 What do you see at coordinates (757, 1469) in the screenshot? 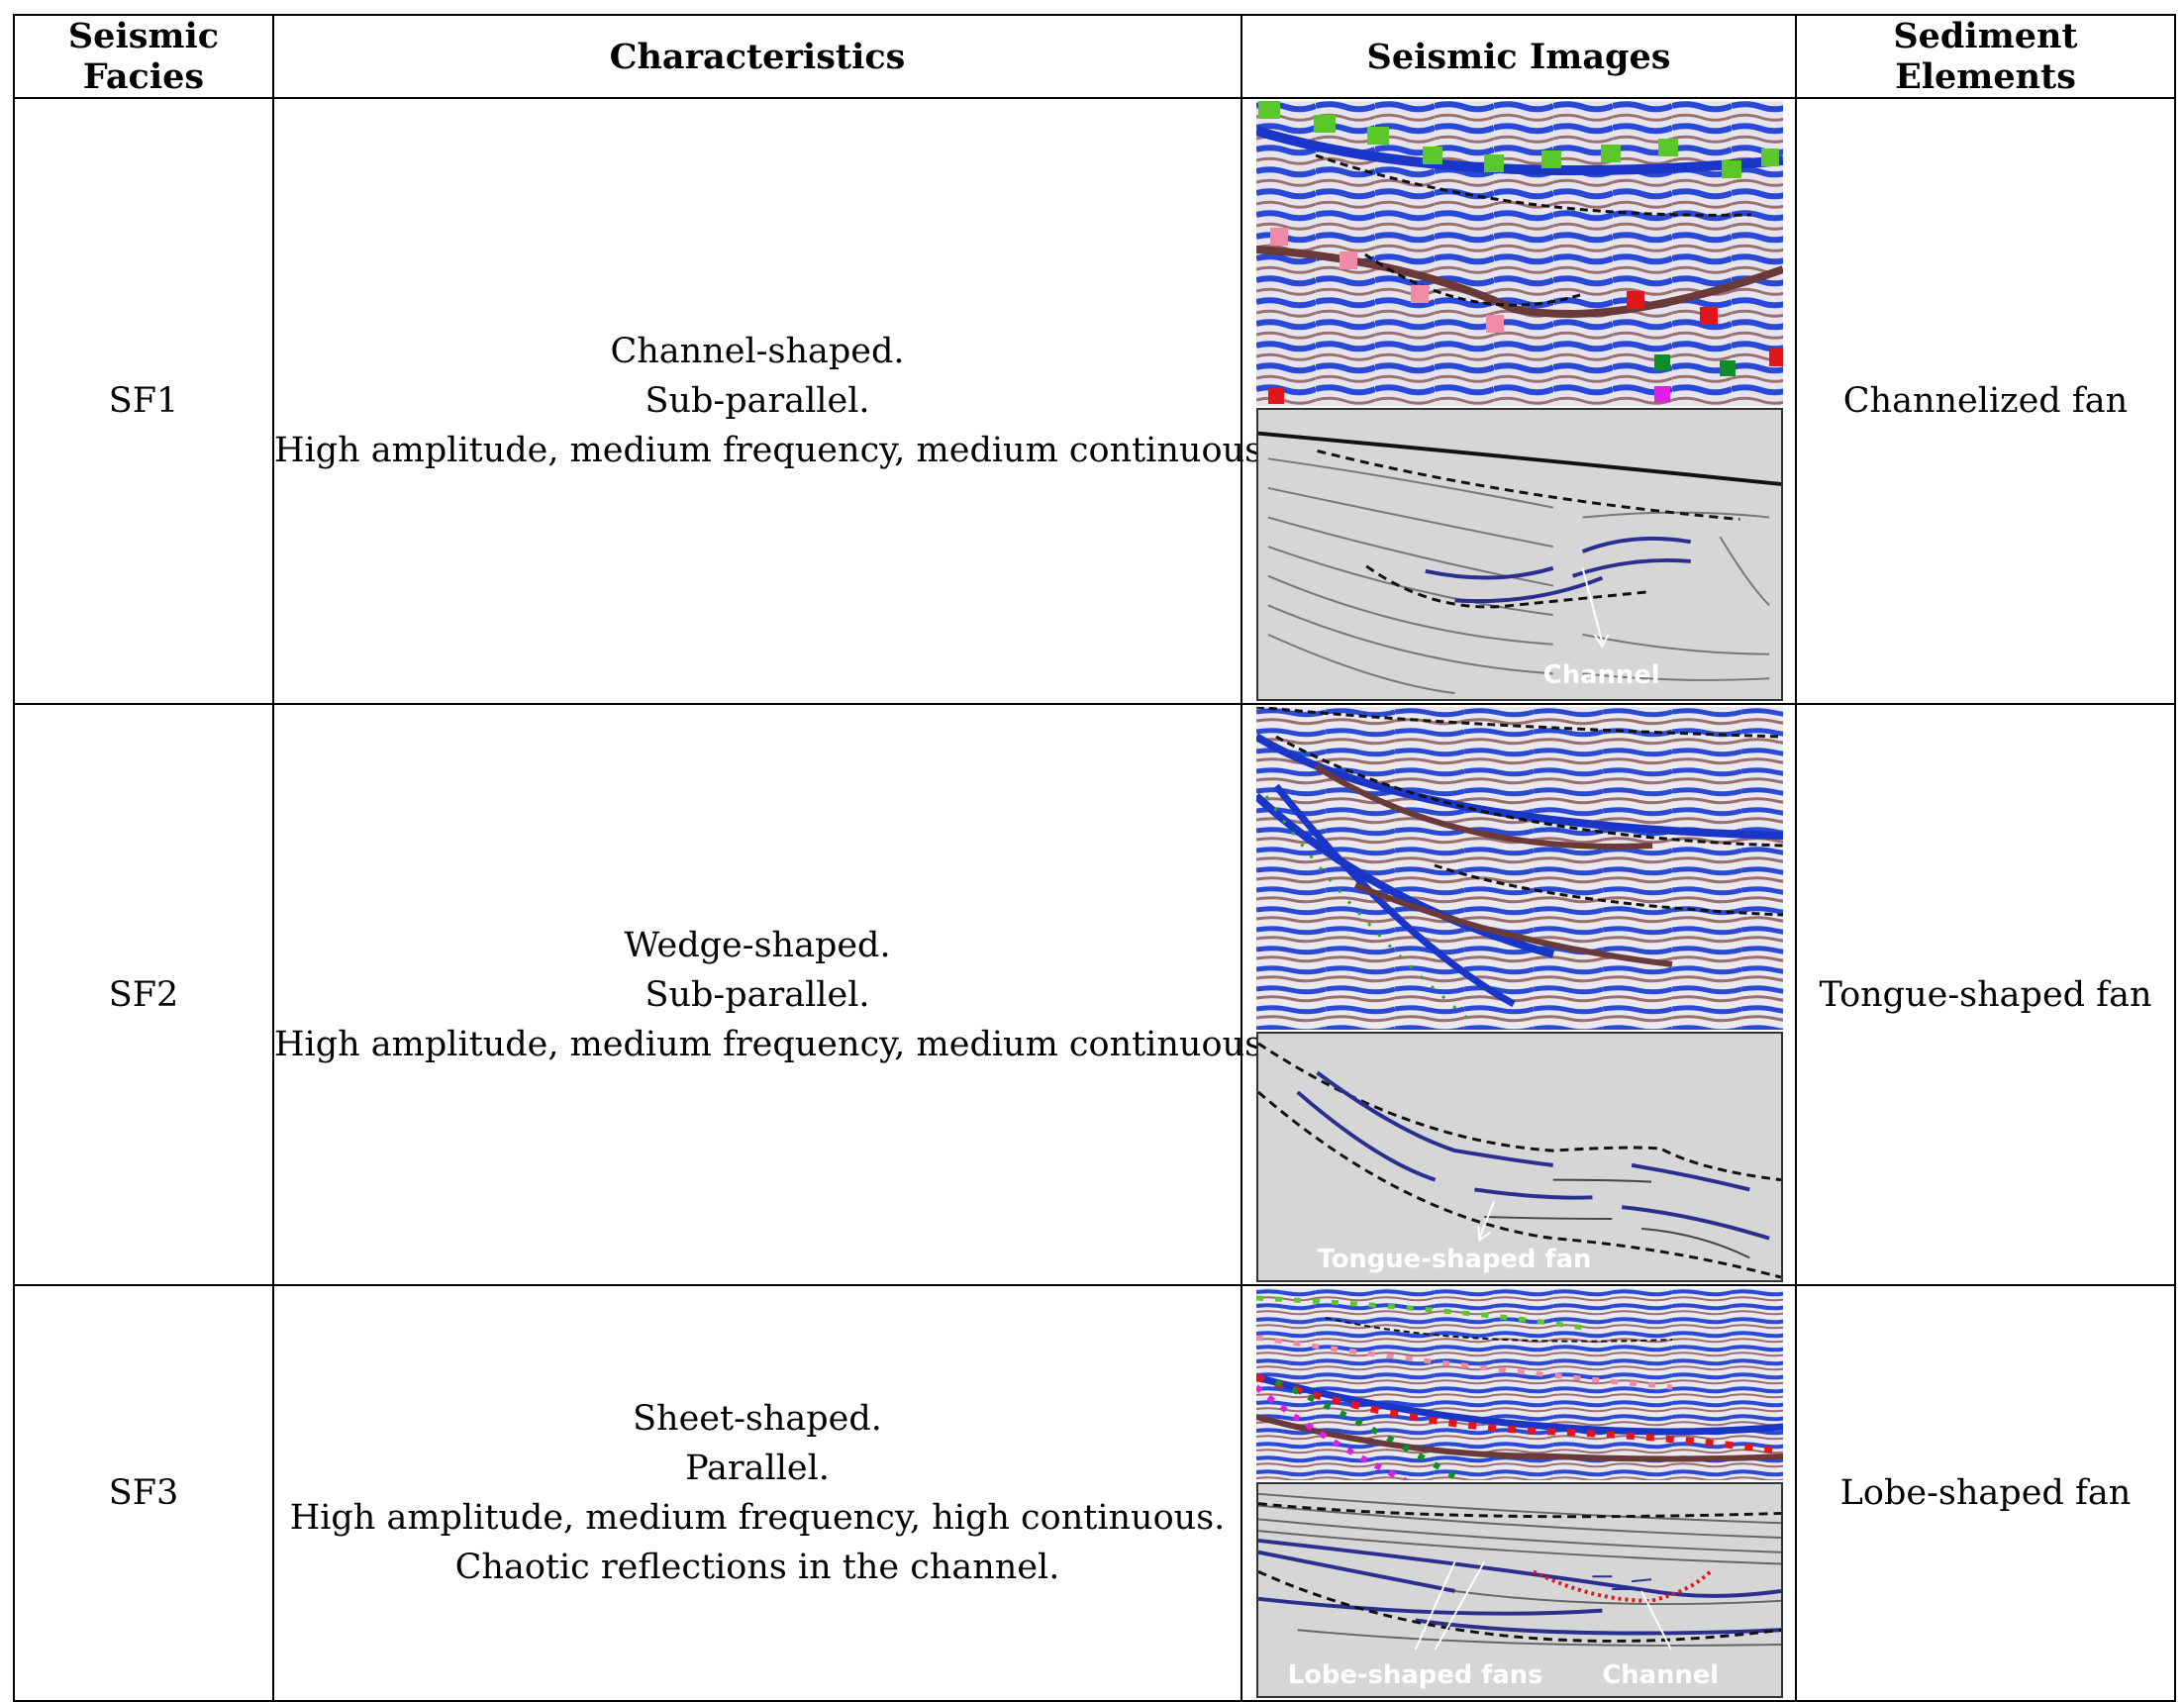
I see `characteristic-line: Parallel.` at bounding box center [757, 1469].